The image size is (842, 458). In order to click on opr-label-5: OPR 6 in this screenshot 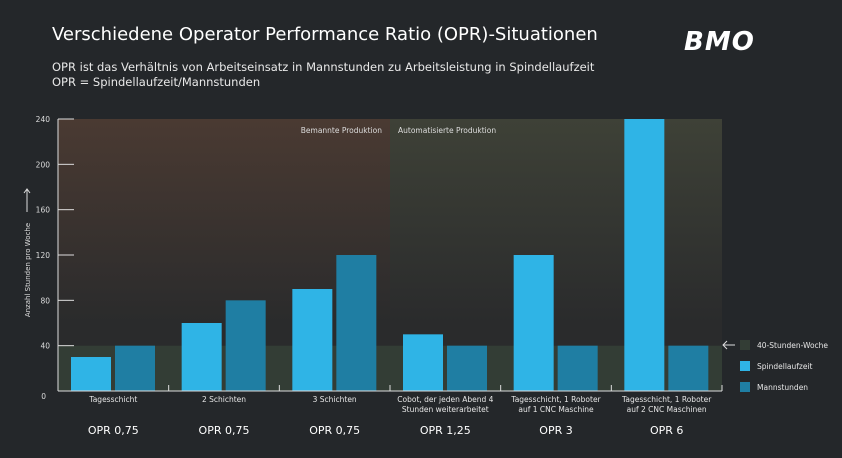, I will do `click(666, 430)`.